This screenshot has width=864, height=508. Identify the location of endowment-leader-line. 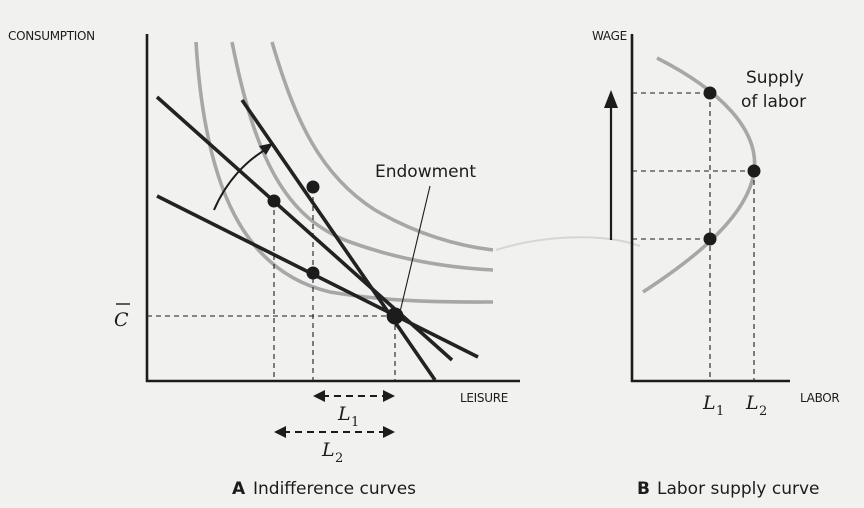
(415, 249).